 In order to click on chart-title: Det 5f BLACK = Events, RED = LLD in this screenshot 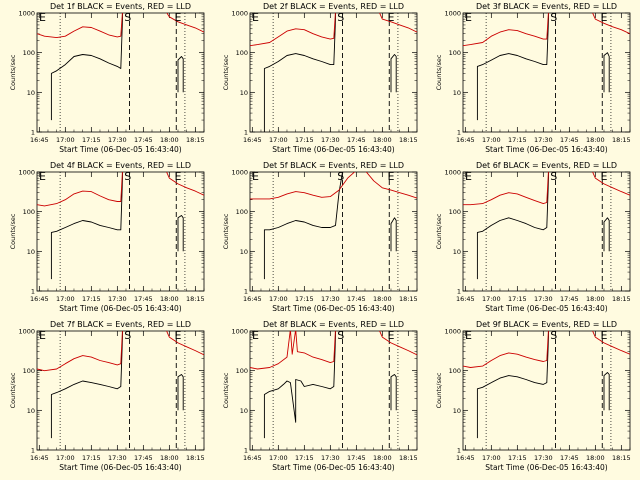, I will do `click(333, 165)`.